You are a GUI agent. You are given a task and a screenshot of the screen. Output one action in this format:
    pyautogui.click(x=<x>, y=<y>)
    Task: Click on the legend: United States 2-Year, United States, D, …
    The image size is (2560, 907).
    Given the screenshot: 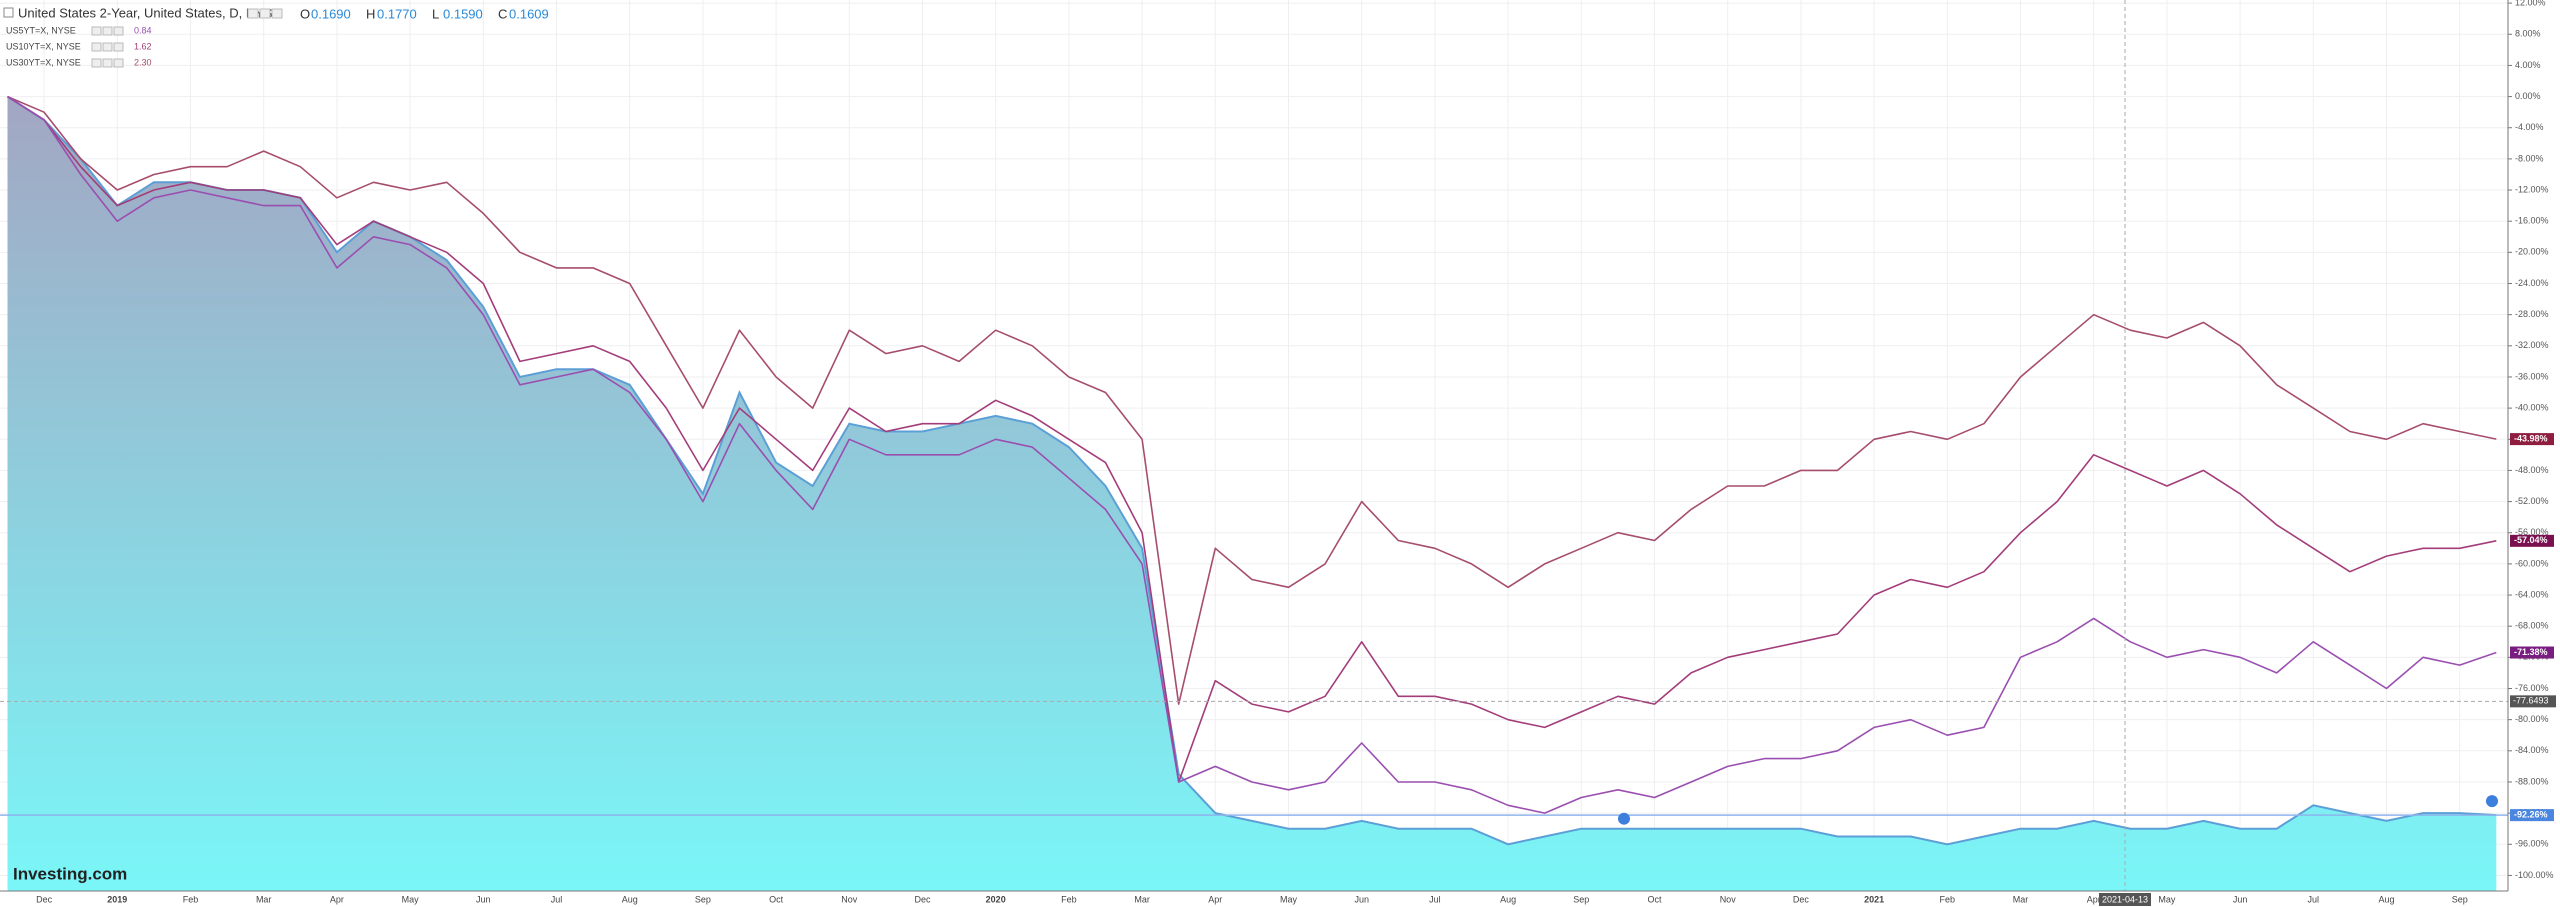 What is the action you would take?
    pyautogui.click(x=276, y=36)
    